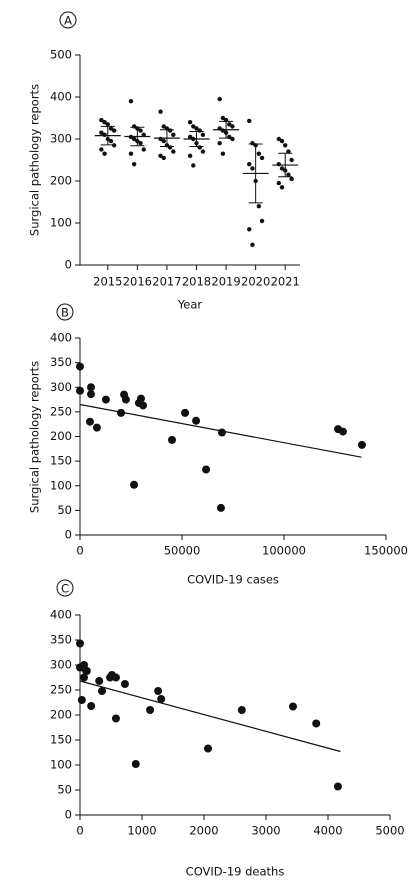 The image size is (410, 883). I want to click on x-axis-label: Year, so click(190, 305).